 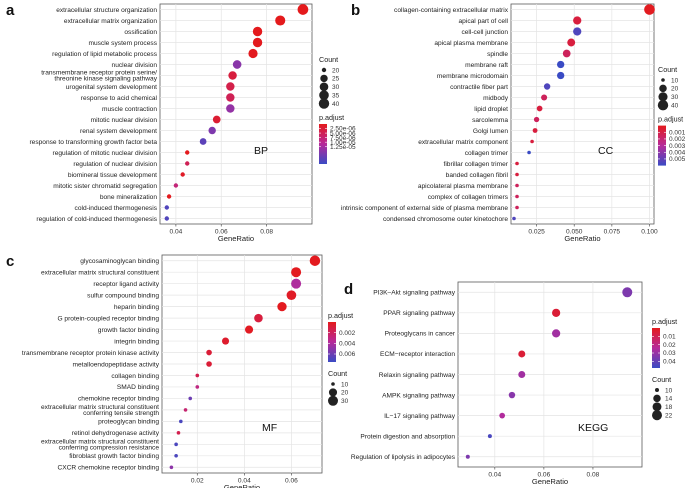 I want to click on color-legend-label: 0.002, so click(x=677, y=139).